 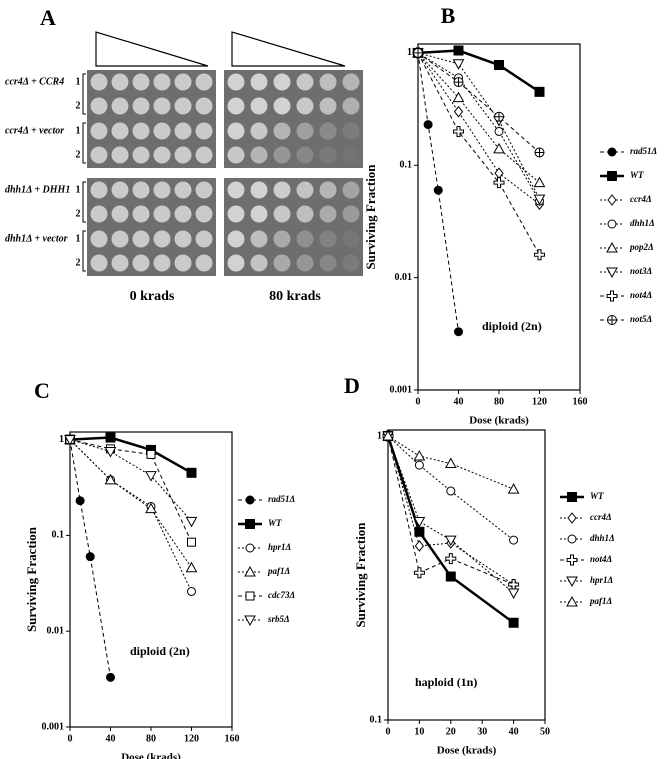 What do you see at coordinates (376, 719) in the screenshot?
I see `y-tick-label: 0.1` at bounding box center [376, 719].